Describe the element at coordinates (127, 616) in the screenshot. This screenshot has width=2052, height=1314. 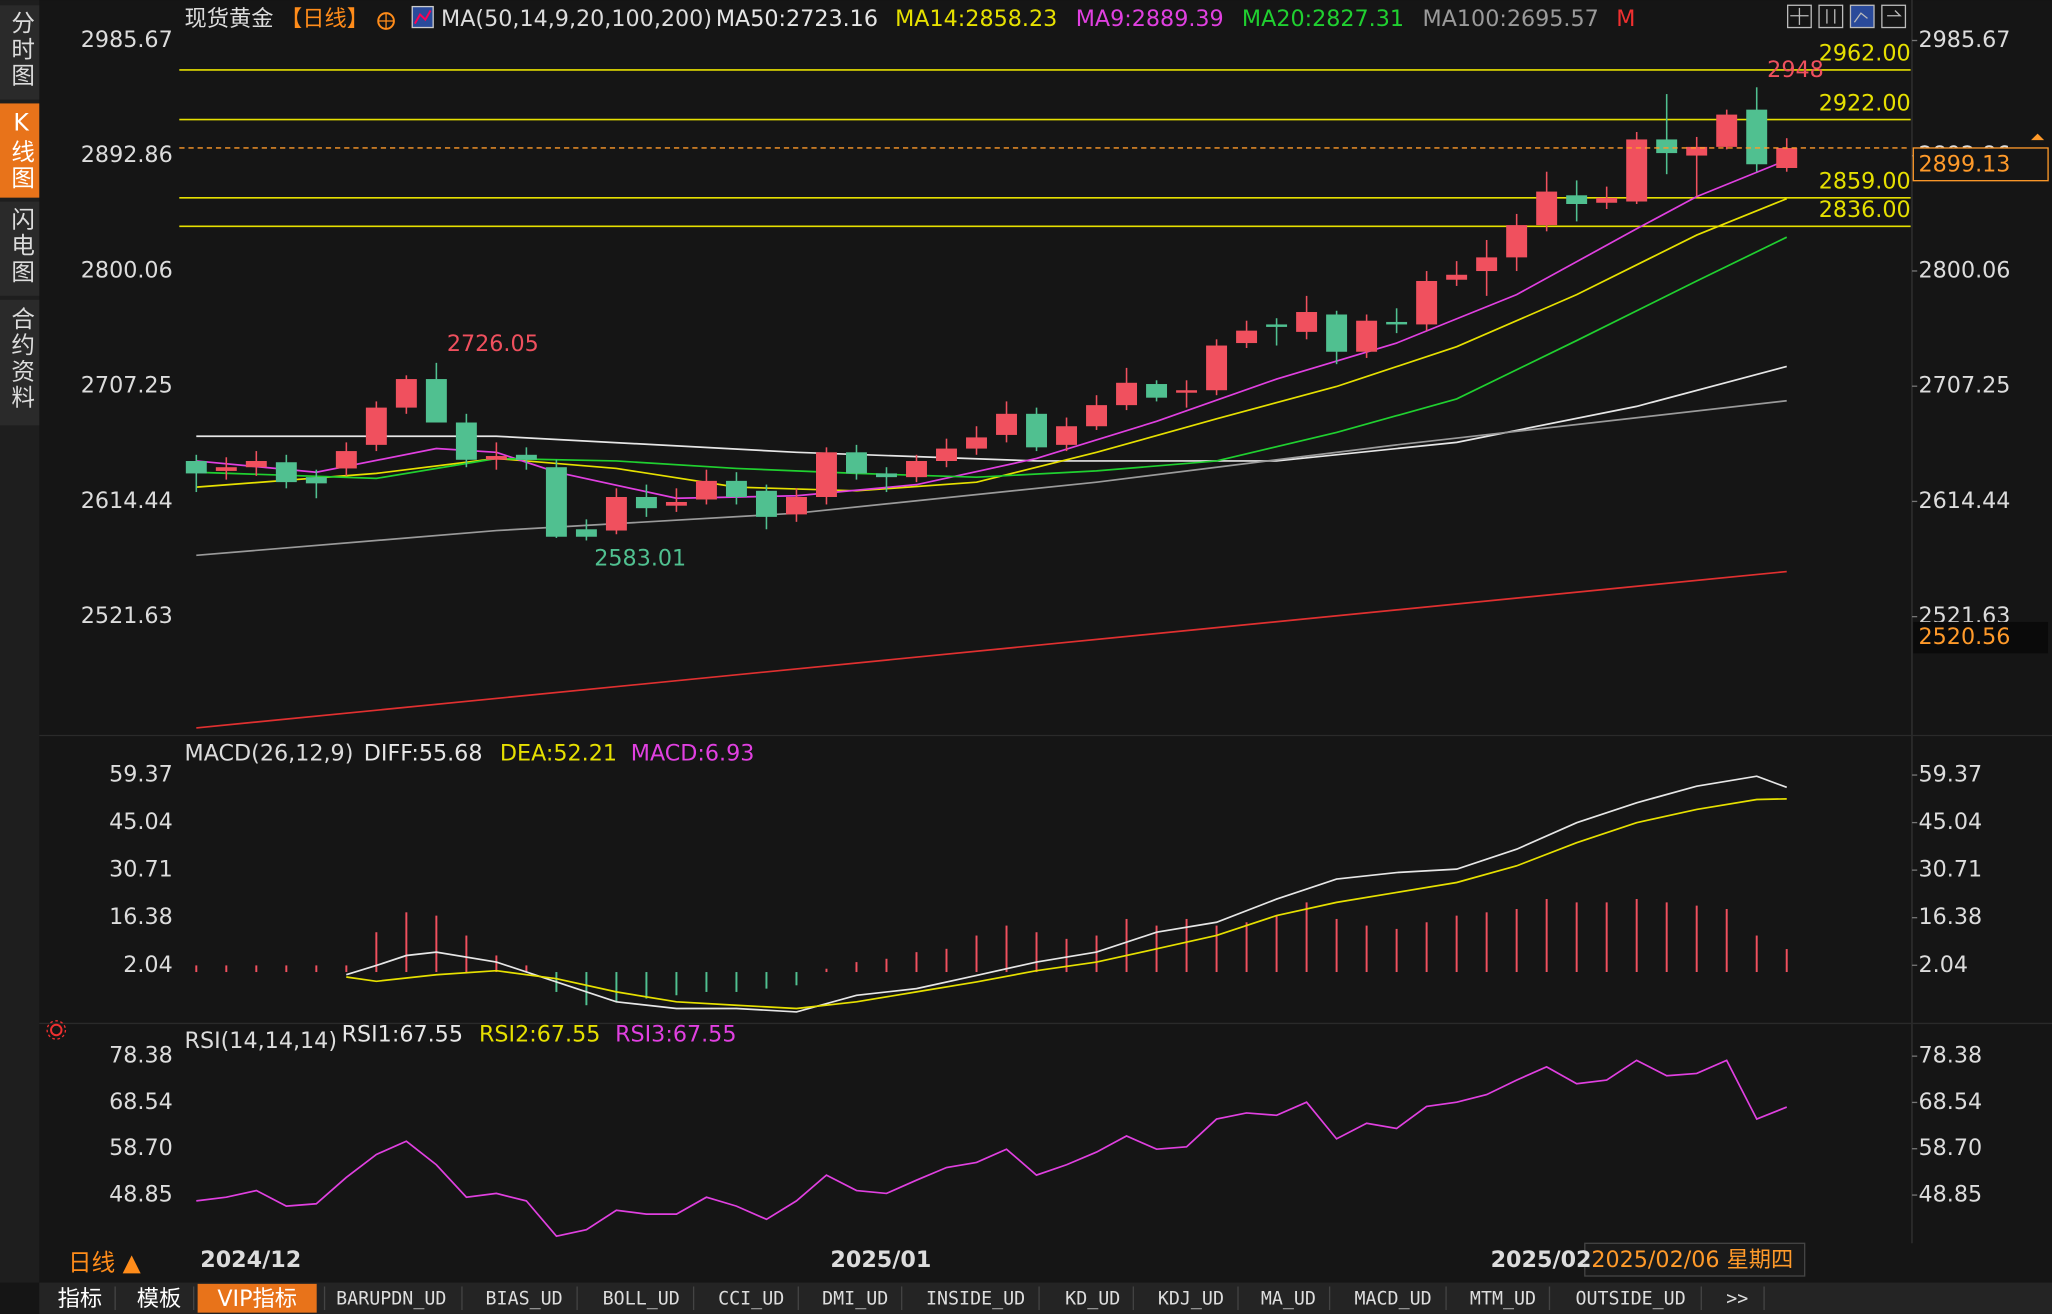
I see `y-tick-label: 2521.63` at that location.